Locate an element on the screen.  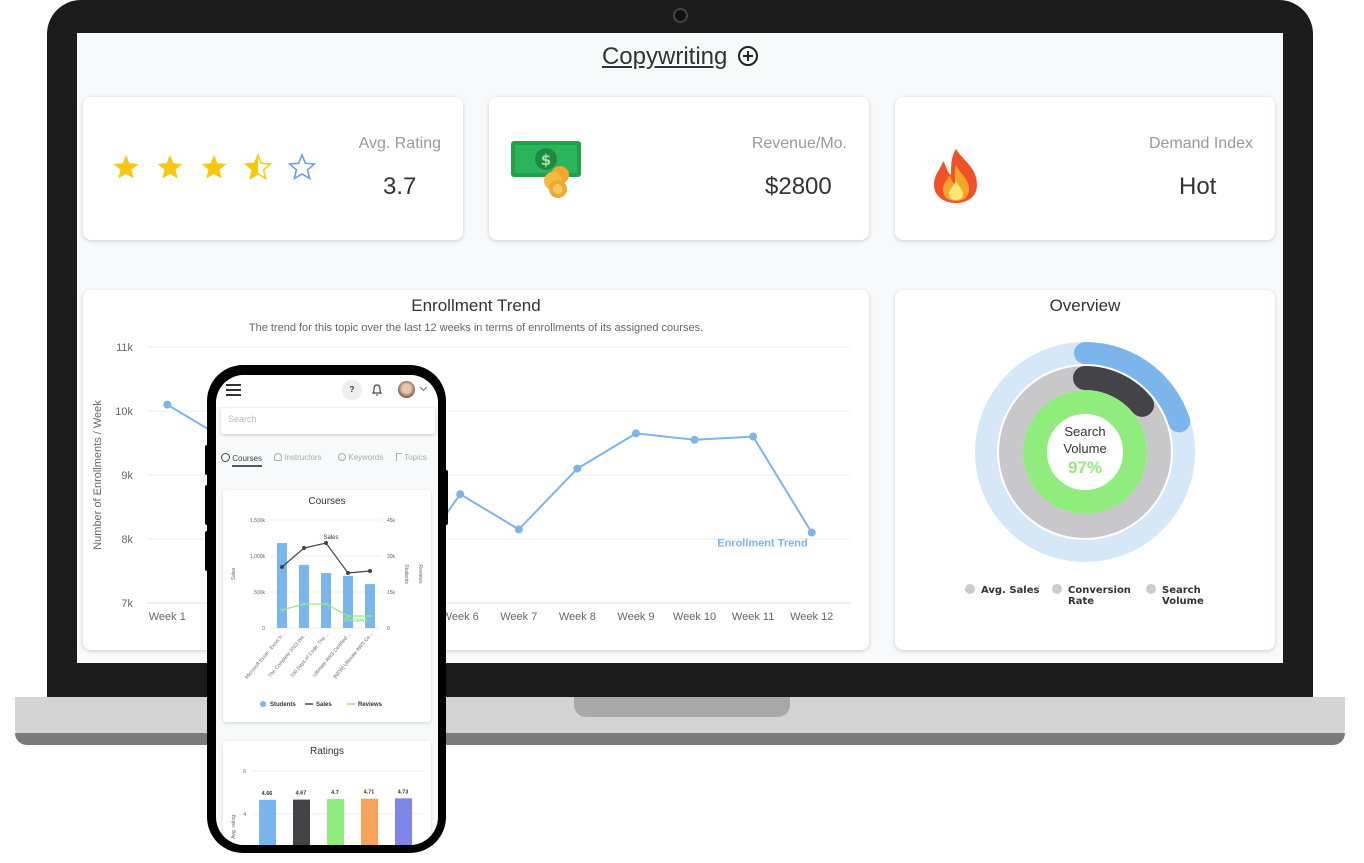
page-title: Copywriting is located at coordinates (680, 57).